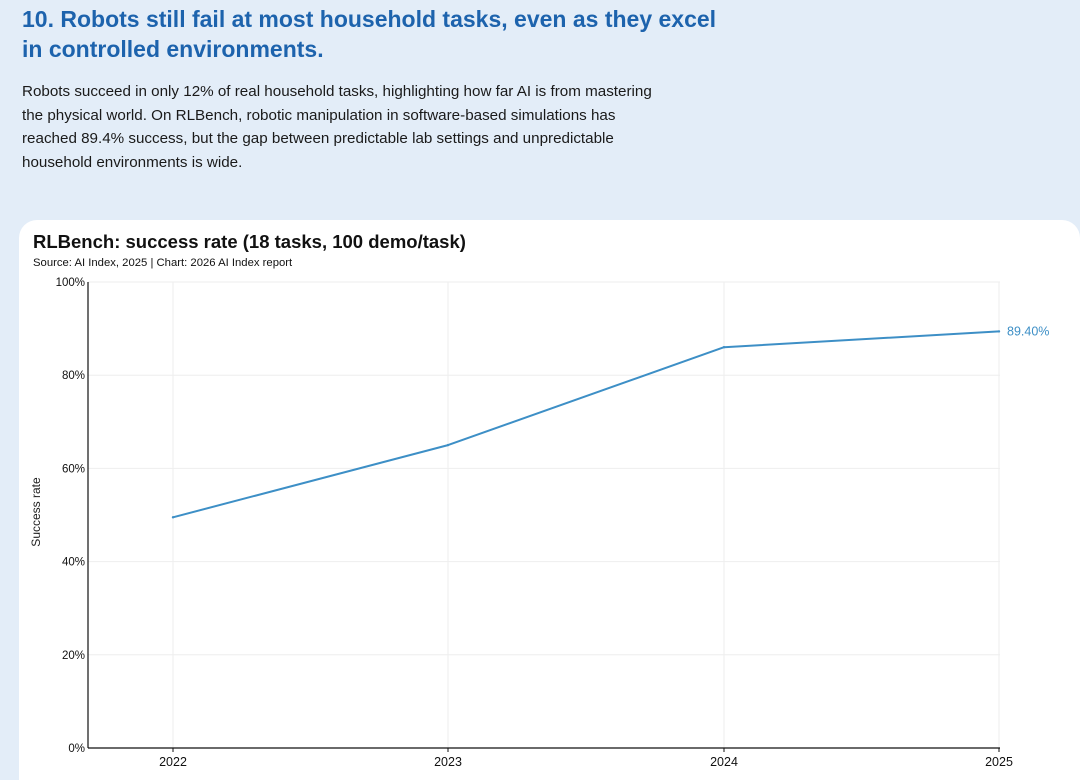 The width and height of the screenshot is (1080, 780). Describe the element at coordinates (70, 283) in the screenshot. I see `y-tick-label: 100%` at that location.